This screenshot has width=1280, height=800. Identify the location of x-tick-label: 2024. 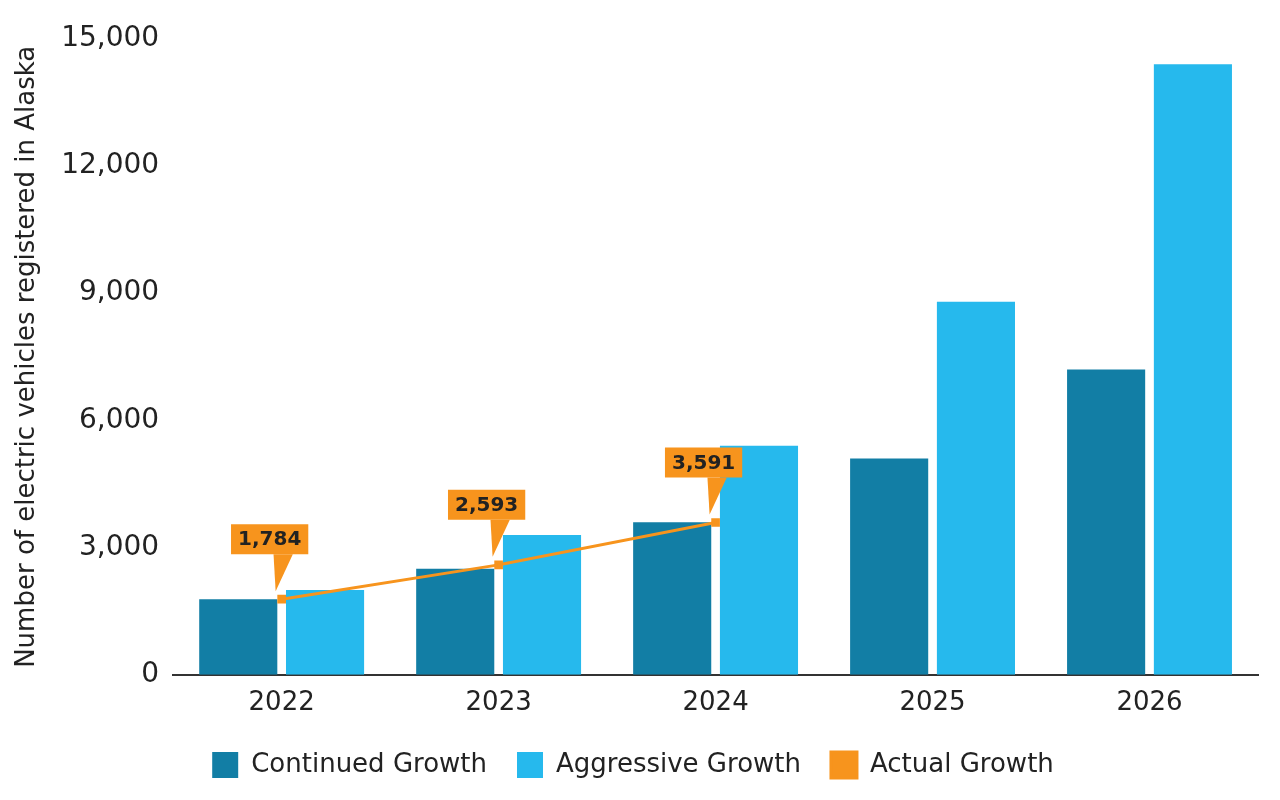
(715, 701).